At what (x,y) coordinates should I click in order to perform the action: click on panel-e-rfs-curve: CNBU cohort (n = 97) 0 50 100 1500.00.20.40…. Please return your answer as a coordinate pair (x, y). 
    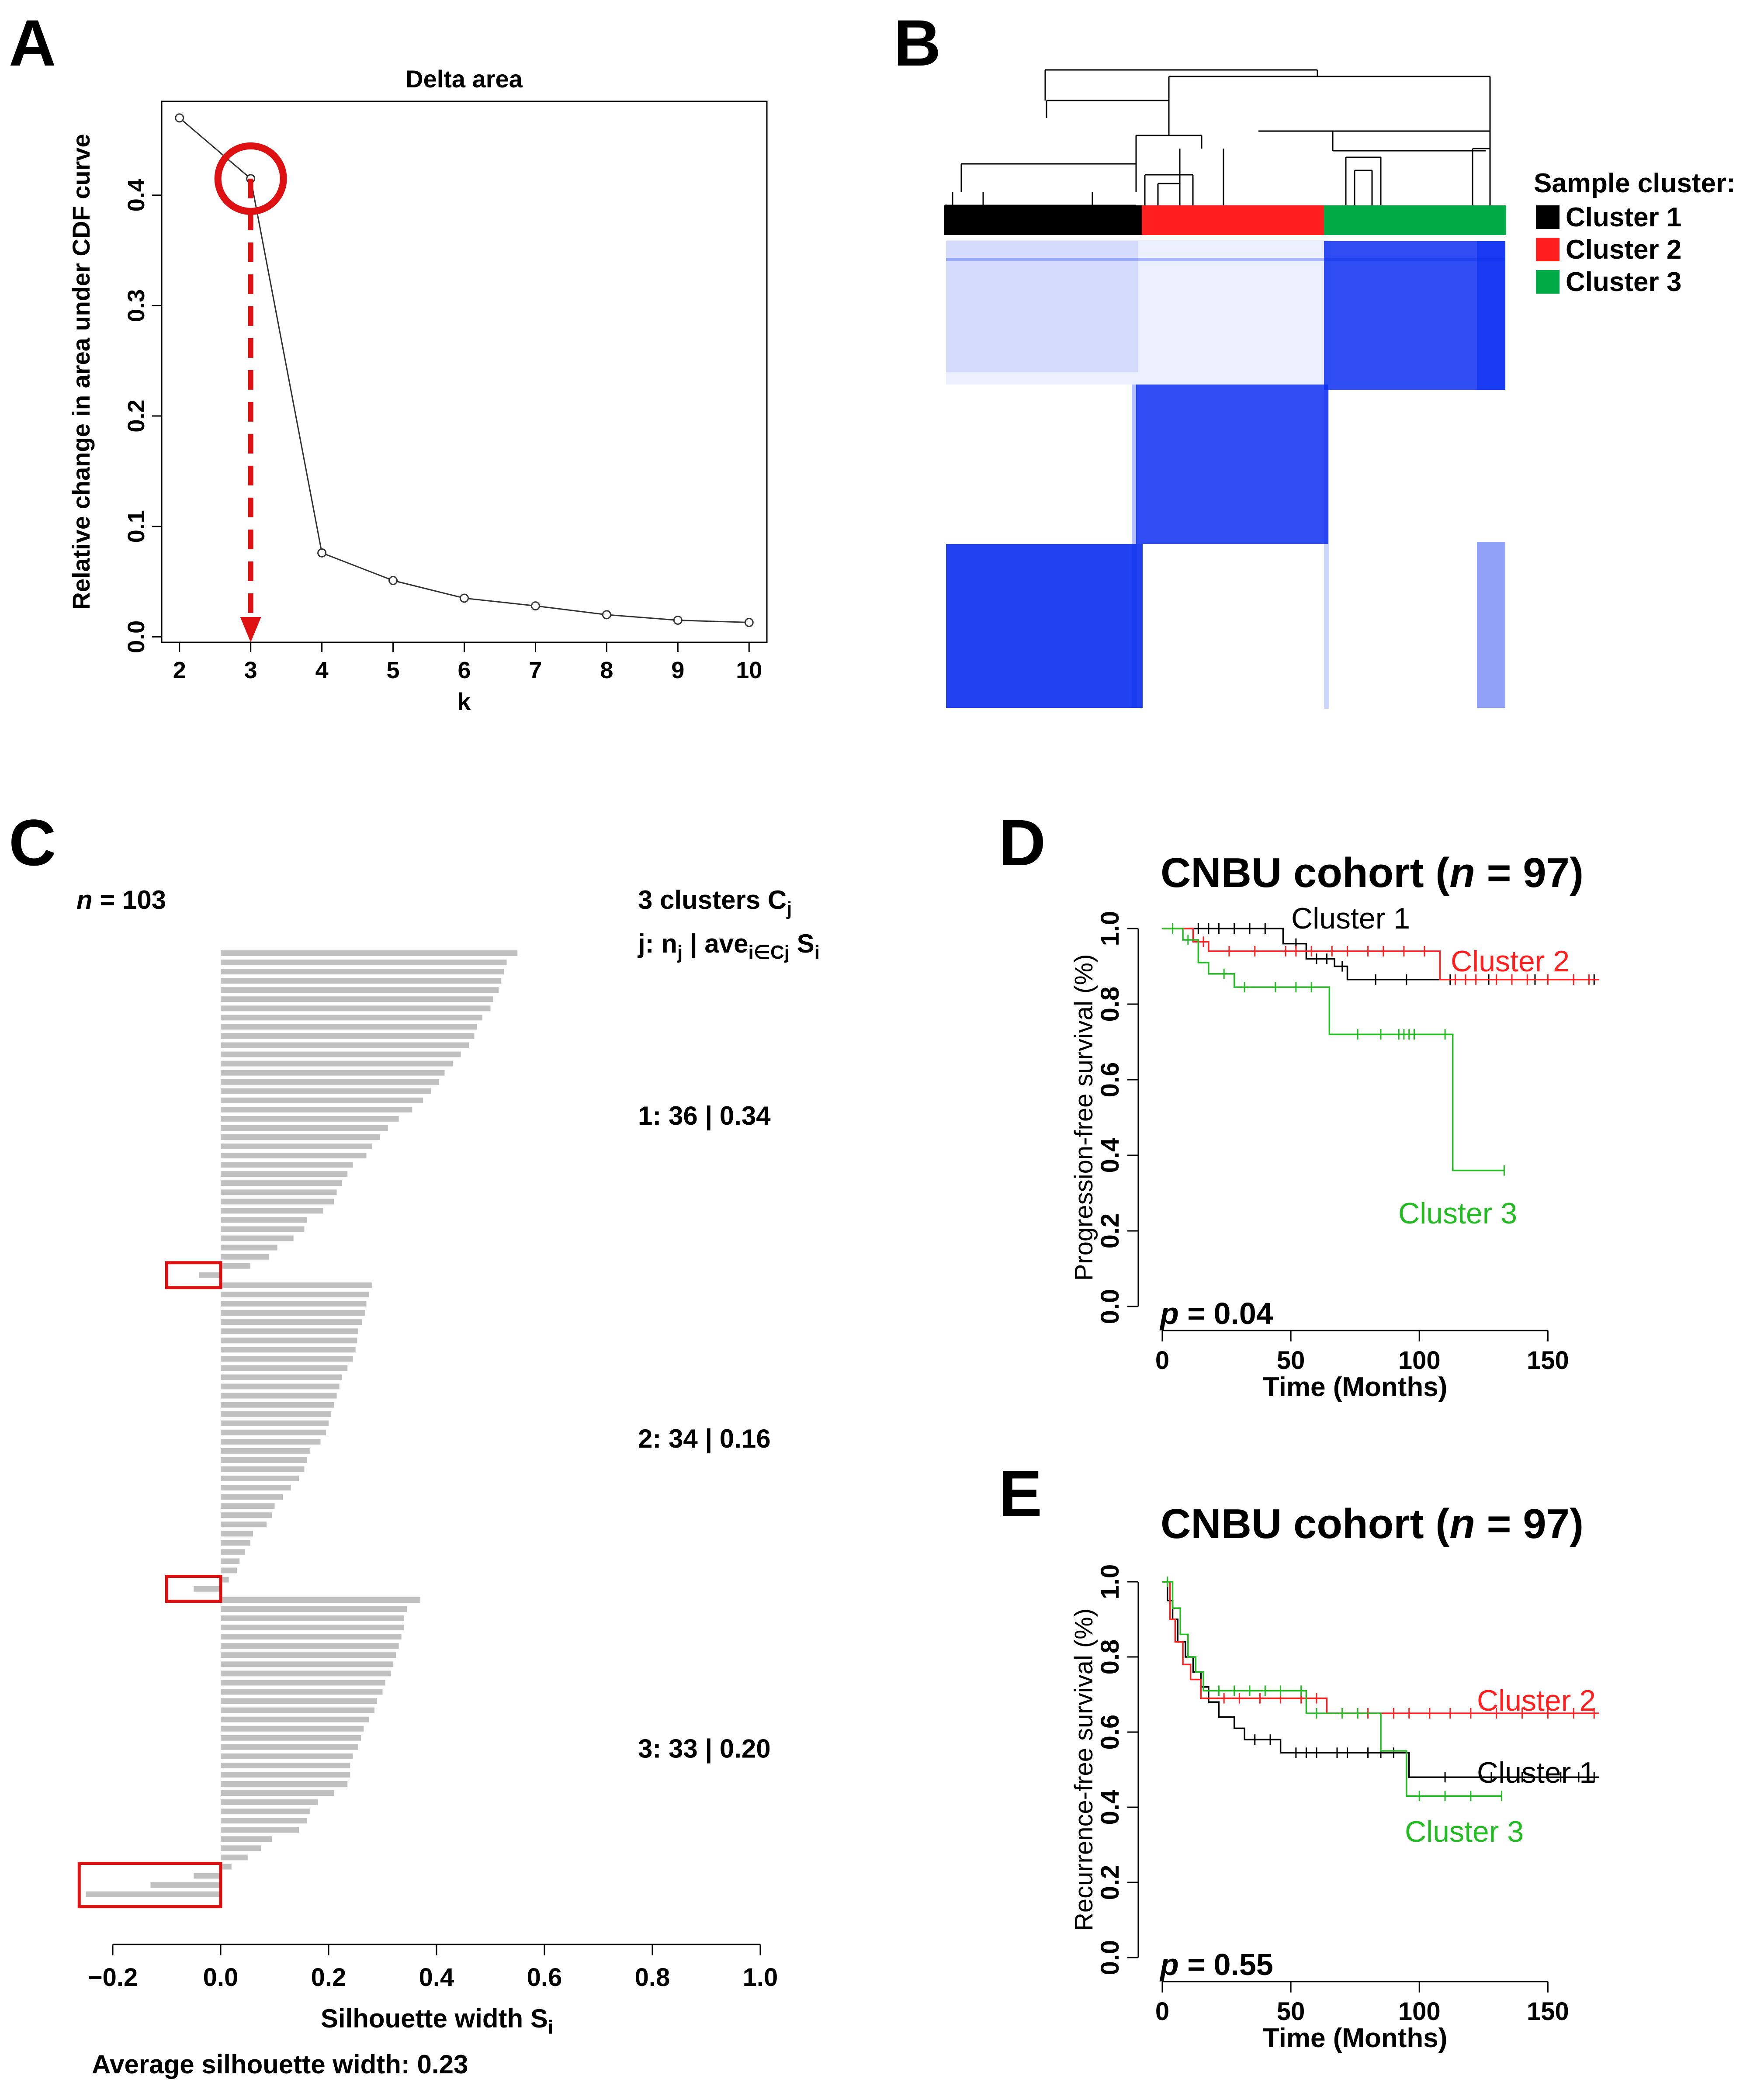
    Looking at the image, I should click on (1334, 1777).